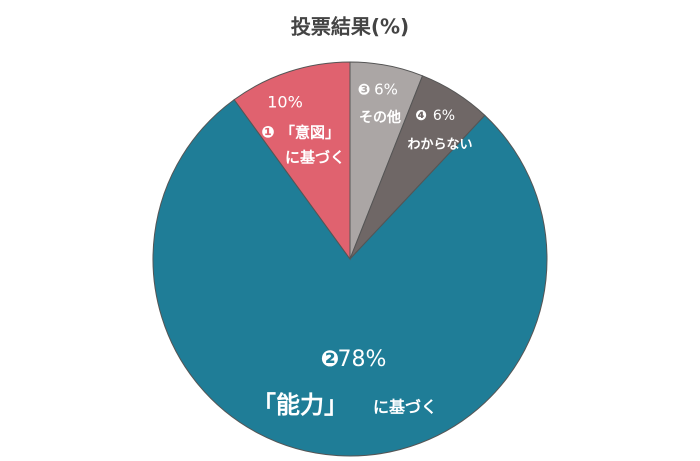  What do you see at coordinates (285, 102) in the screenshot?
I see `value-label: 10%` at bounding box center [285, 102].